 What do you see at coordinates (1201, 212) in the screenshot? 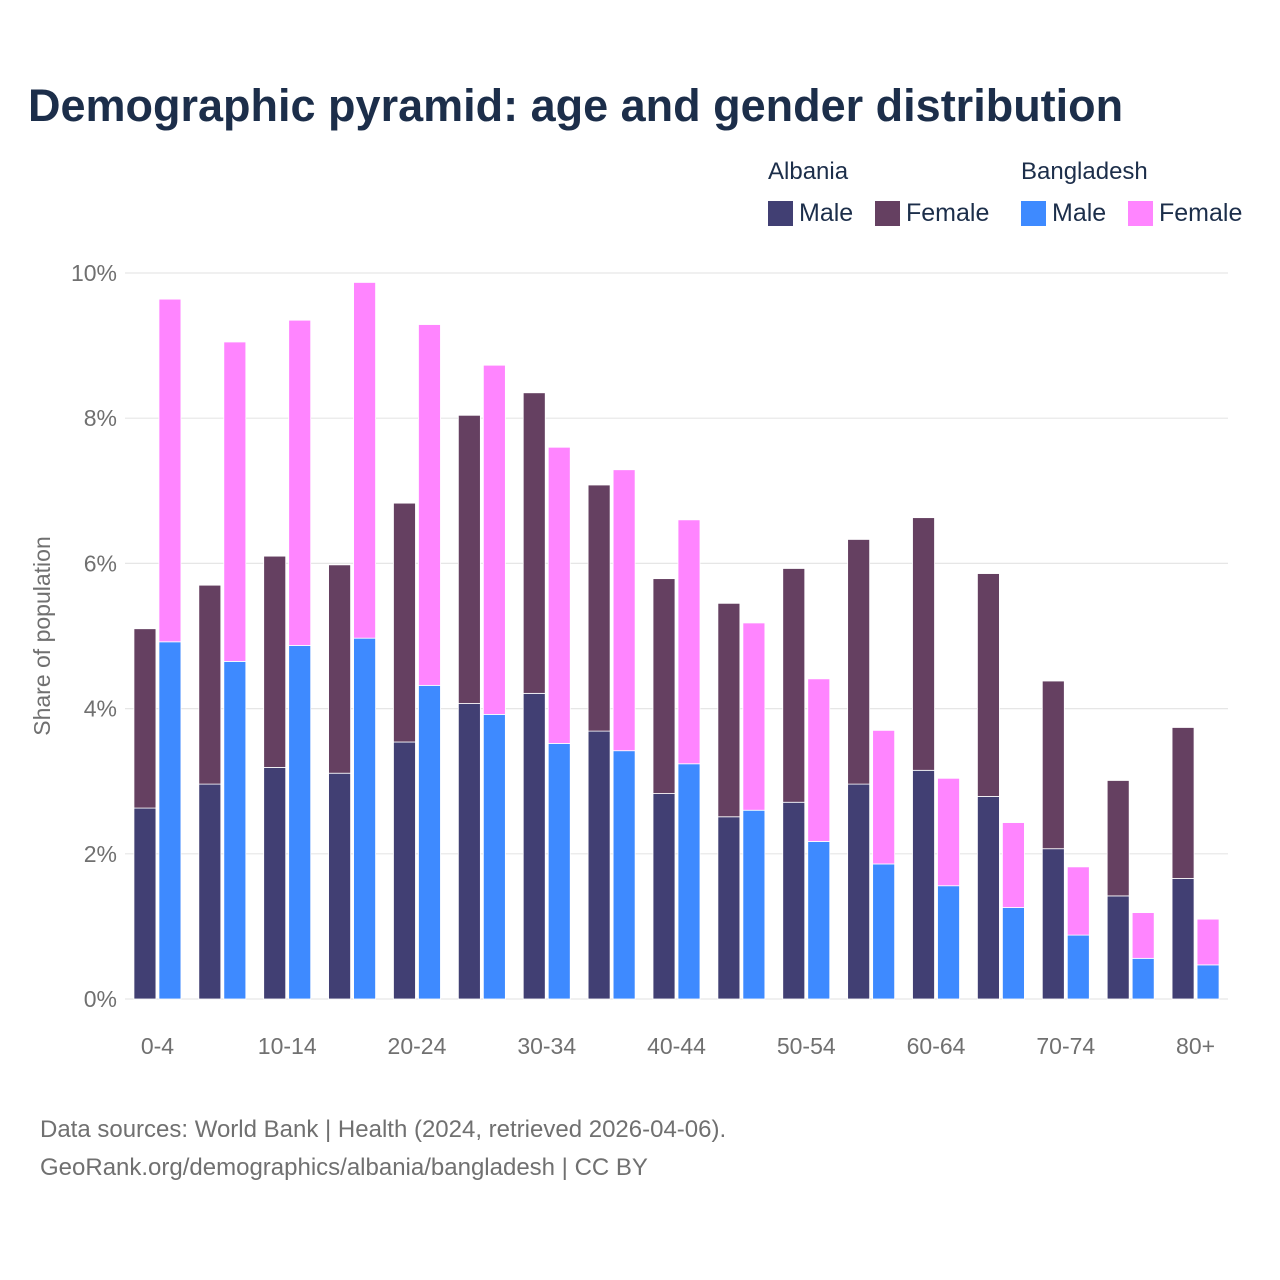
I see `legend-label-bangladesh-female: Female` at bounding box center [1201, 212].